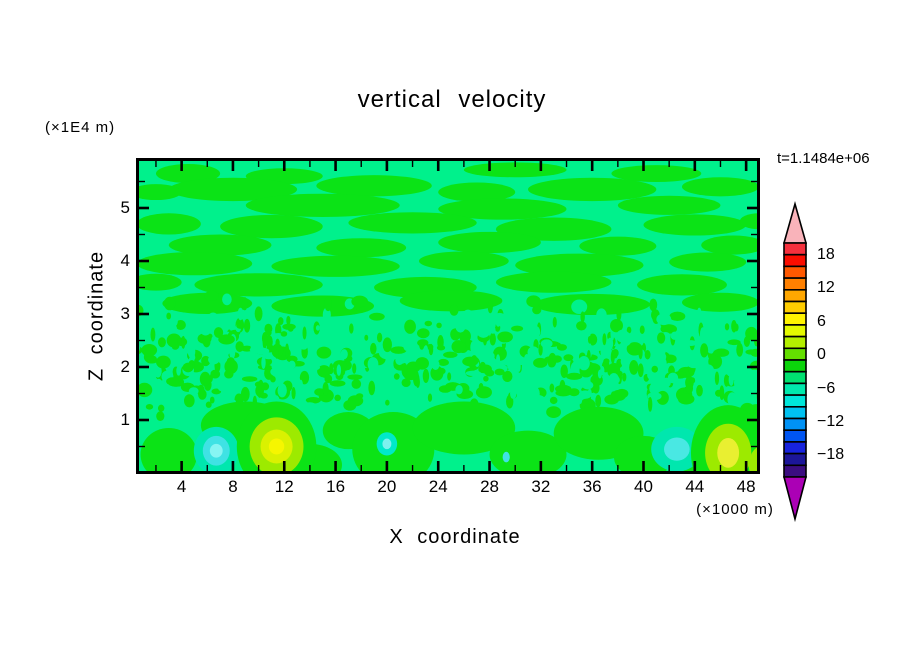  I want to click on x-axis-title: X coordinate, so click(455, 537).